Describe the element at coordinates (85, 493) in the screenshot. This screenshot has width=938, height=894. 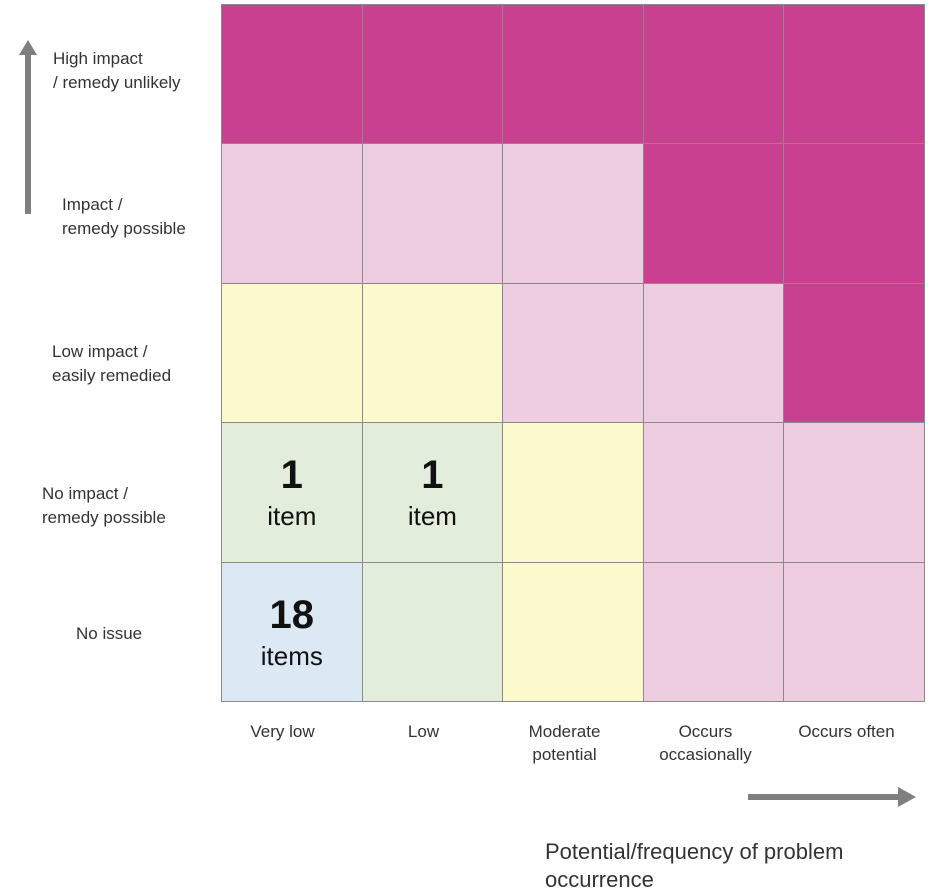
I see `row-label-no-impact-line1: No impact /` at that location.